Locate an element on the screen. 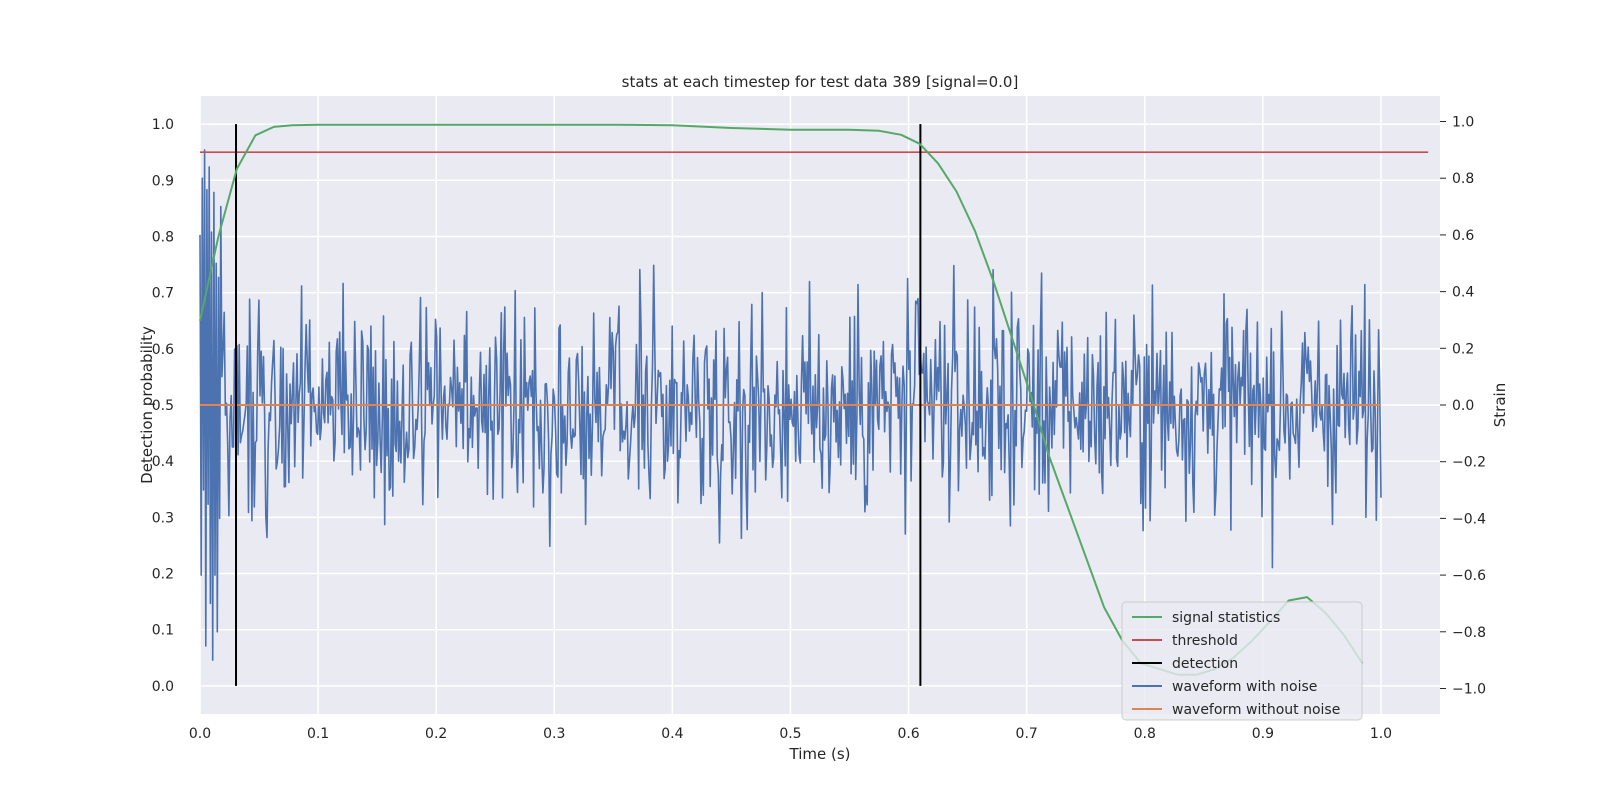 This screenshot has width=1600, height=800. y-right-tick-label: 0.4 is located at coordinates (1463, 293).